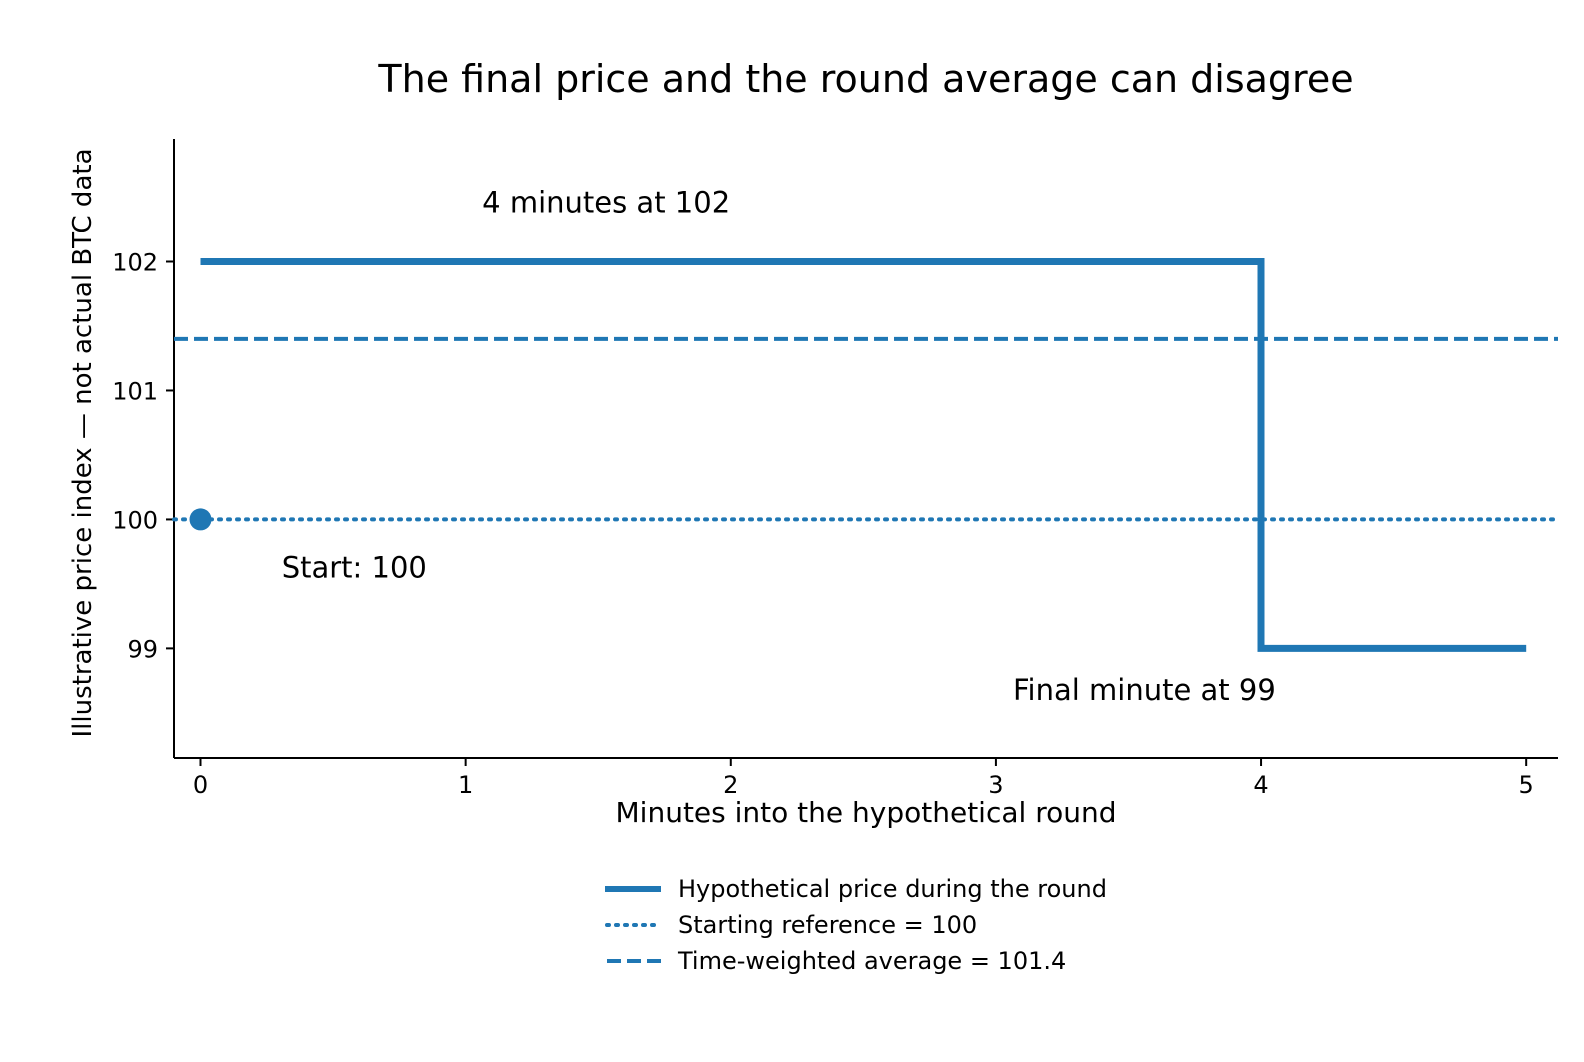  What do you see at coordinates (200, 785) in the screenshot?
I see `x-tick-label: 0` at bounding box center [200, 785].